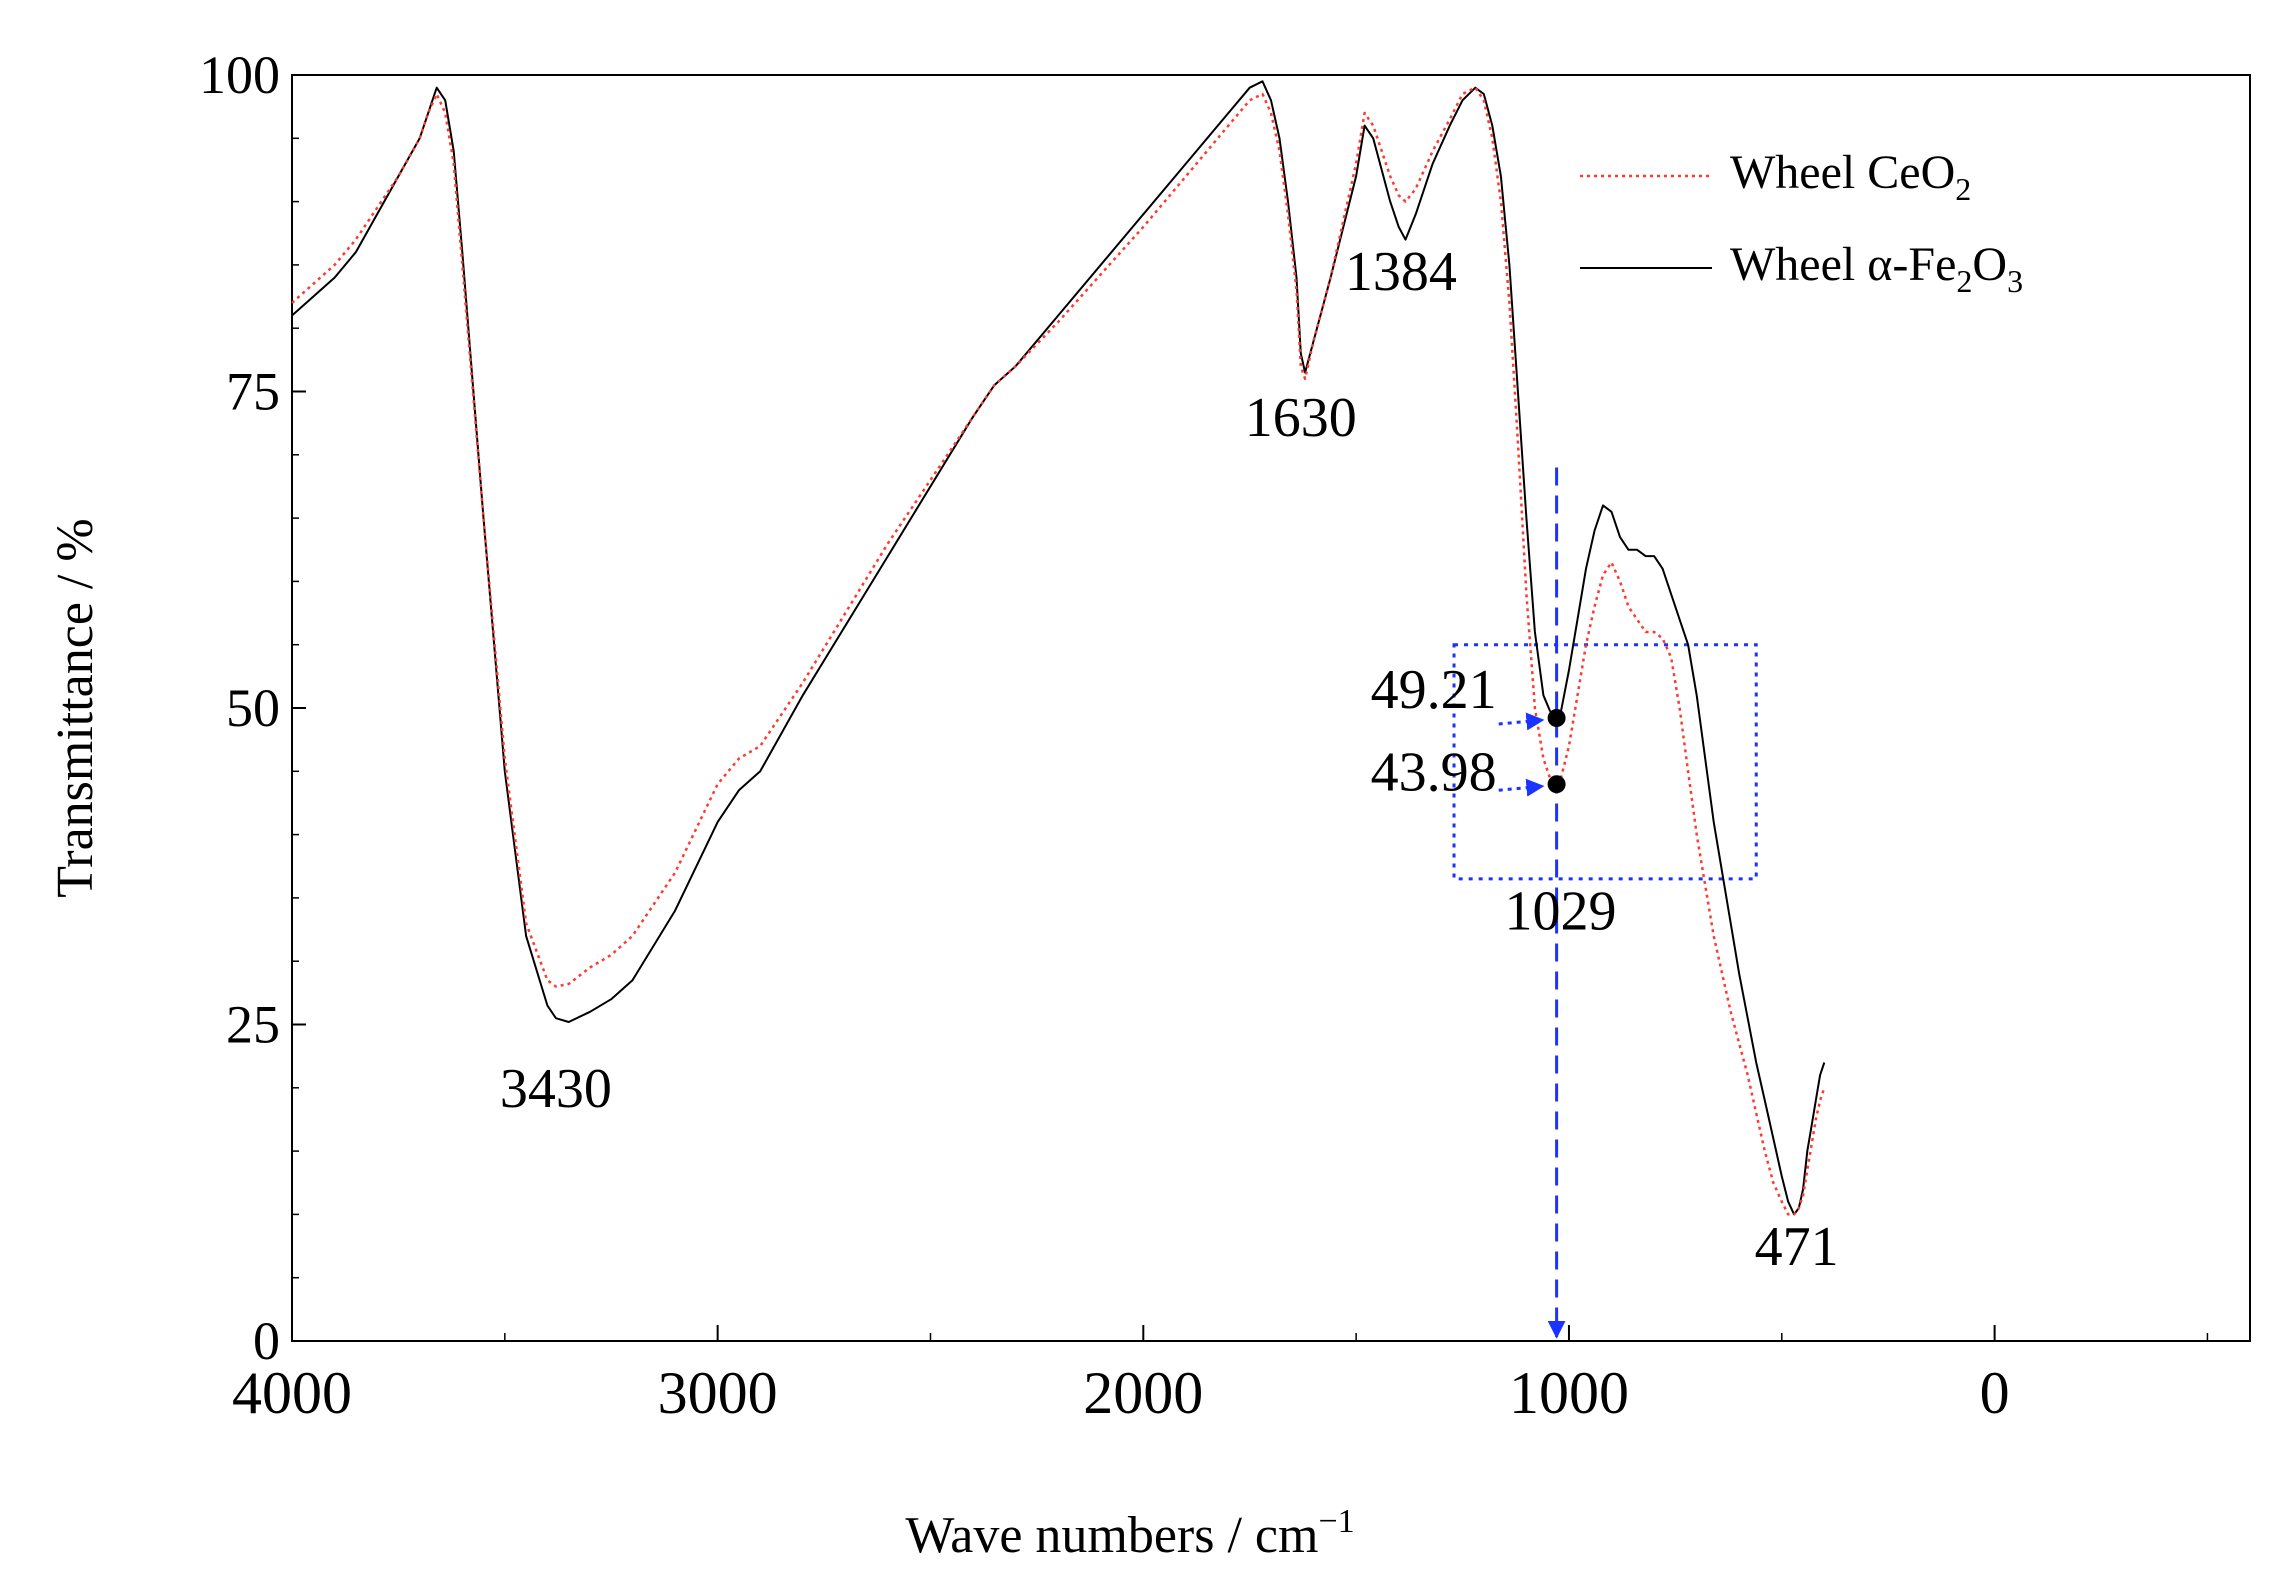  What do you see at coordinates (1532, 753) in the screenshot?
I see `marker-layer` at bounding box center [1532, 753].